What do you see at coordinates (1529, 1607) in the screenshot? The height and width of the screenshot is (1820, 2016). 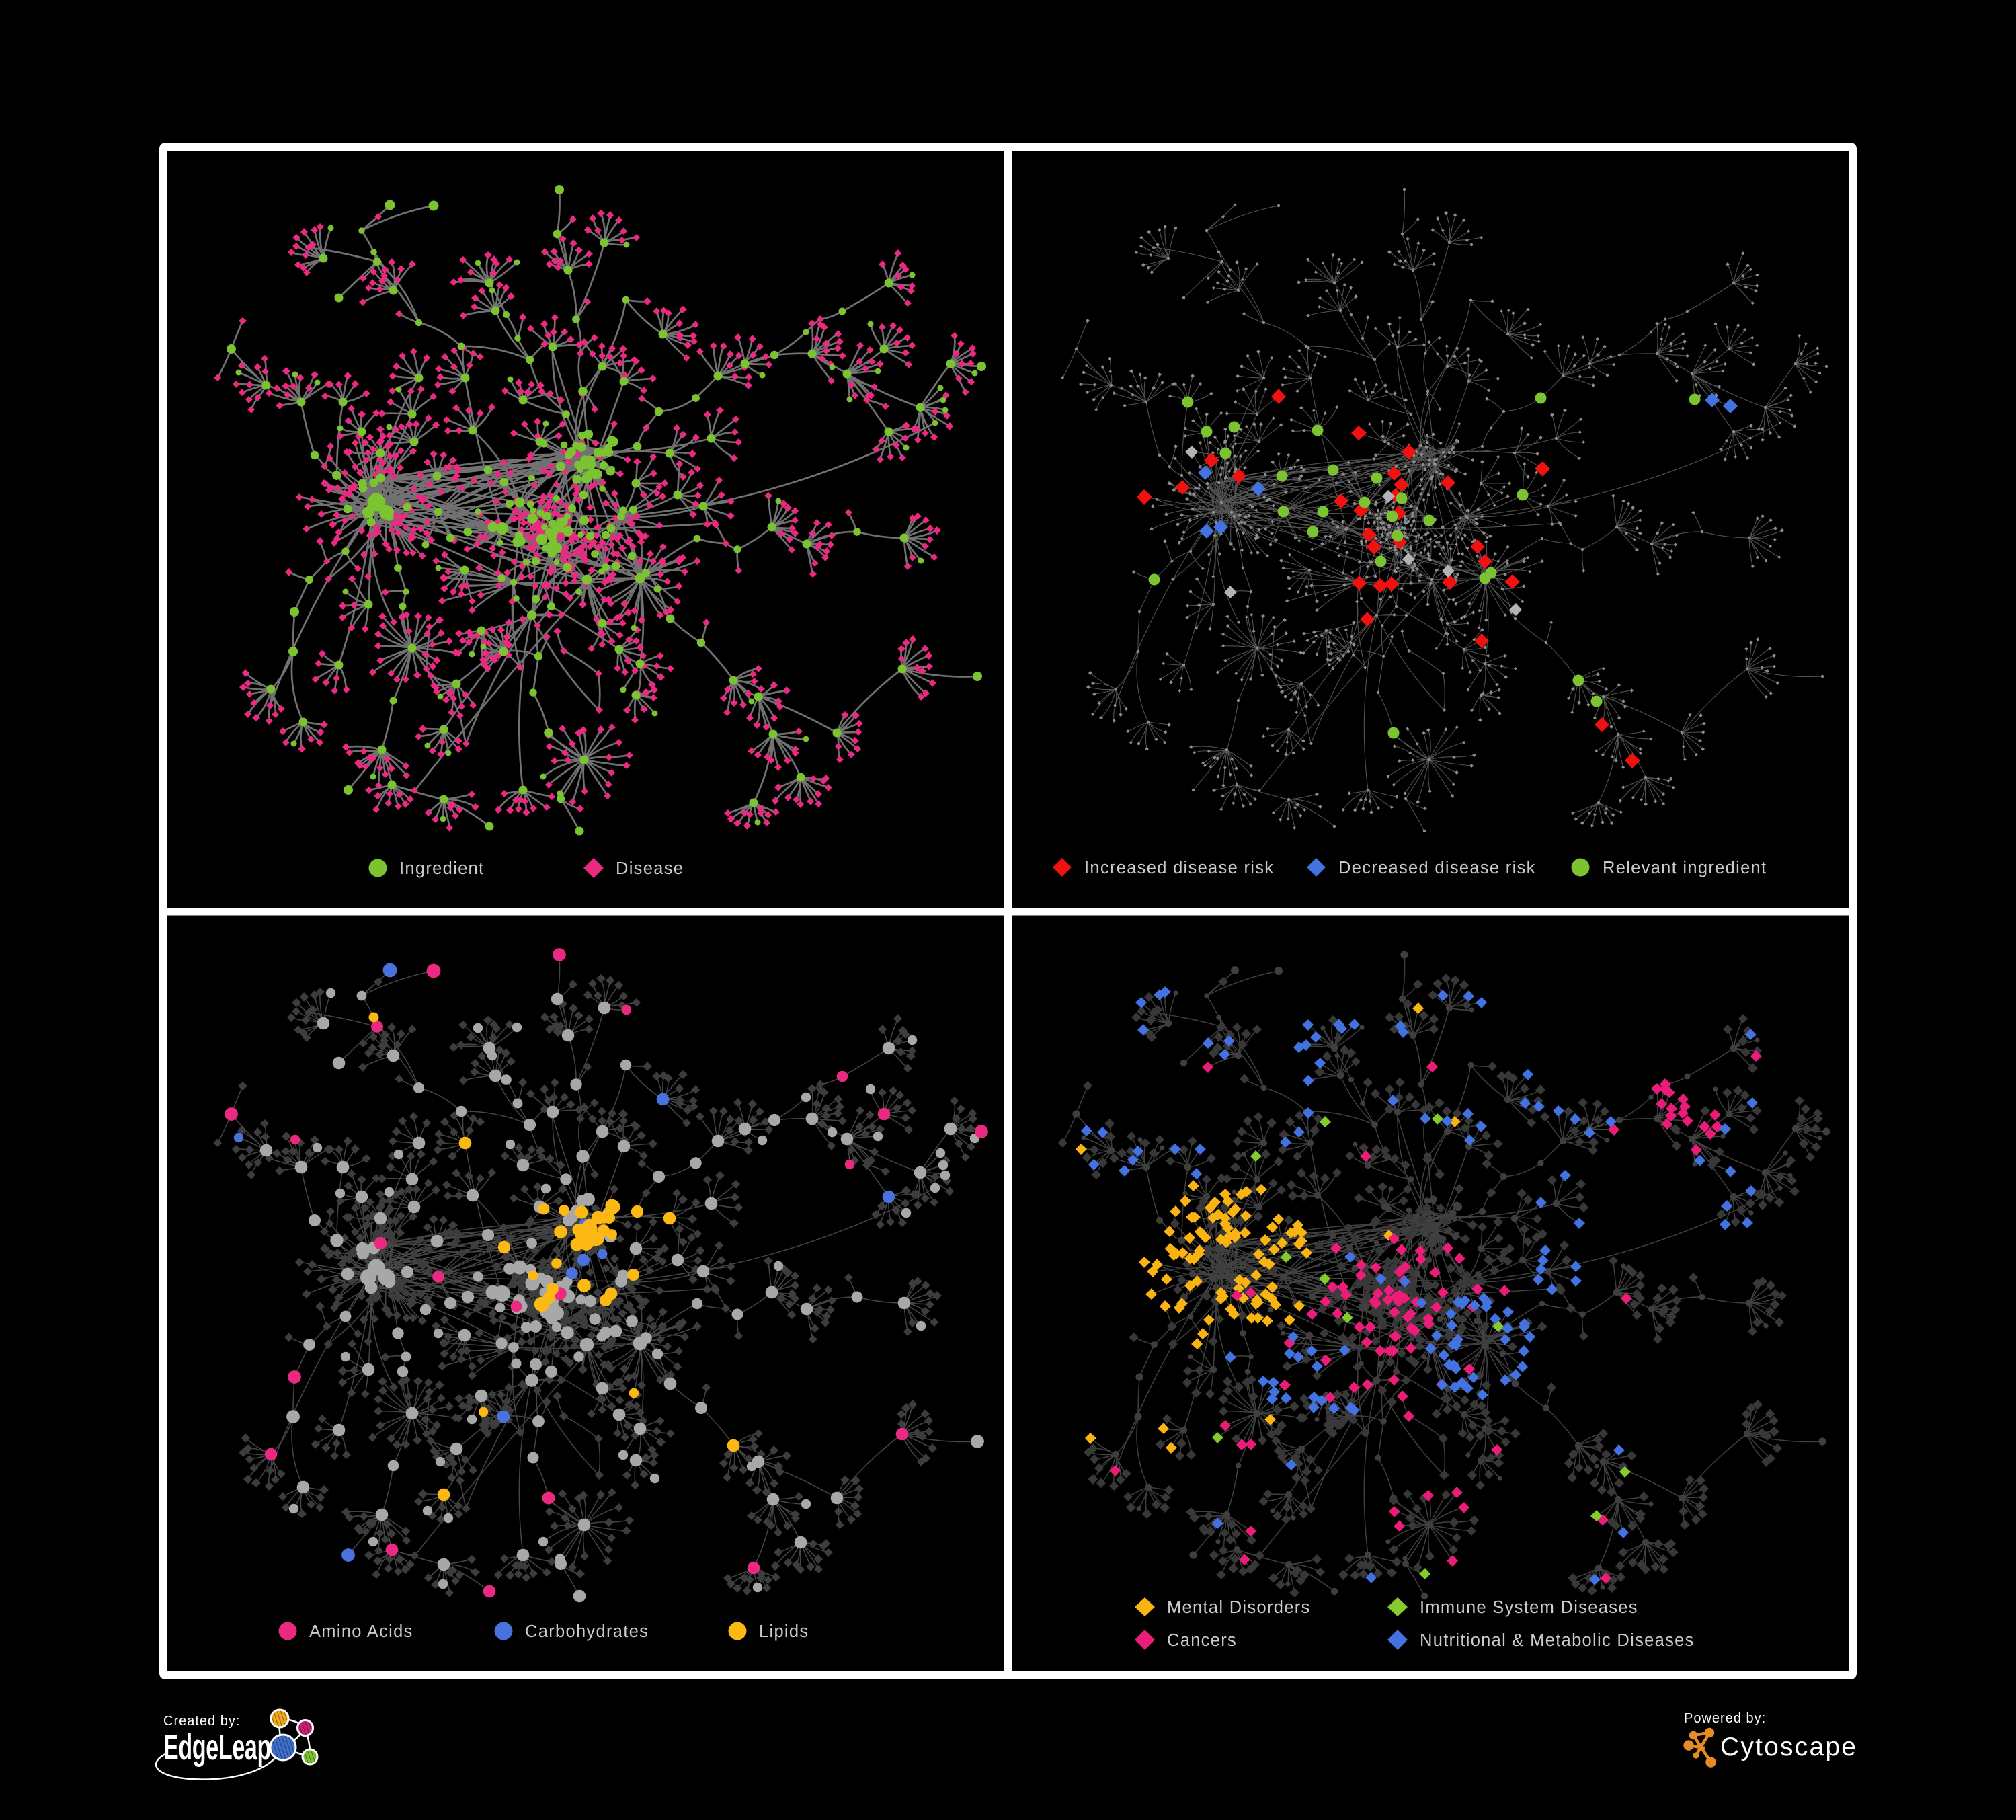 I see `svg-text: Immune System Diseases` at bounding box center [1529, 1607].